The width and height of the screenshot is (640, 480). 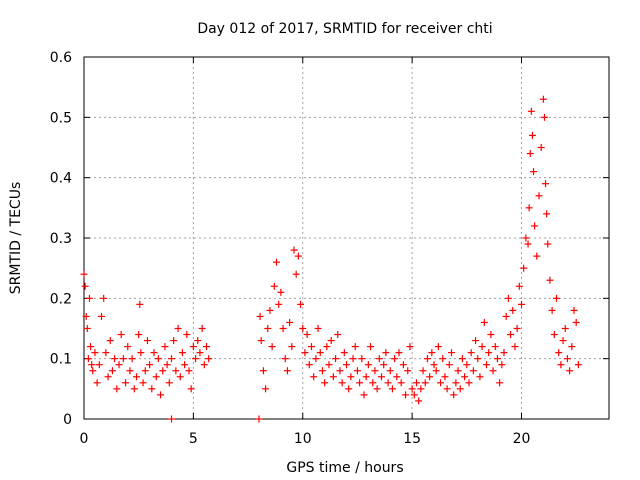 What do you see at coordinates (61, 299) in the screenshot?
I see `y-tick-label: 0.2` at bounding box center [61, 299].